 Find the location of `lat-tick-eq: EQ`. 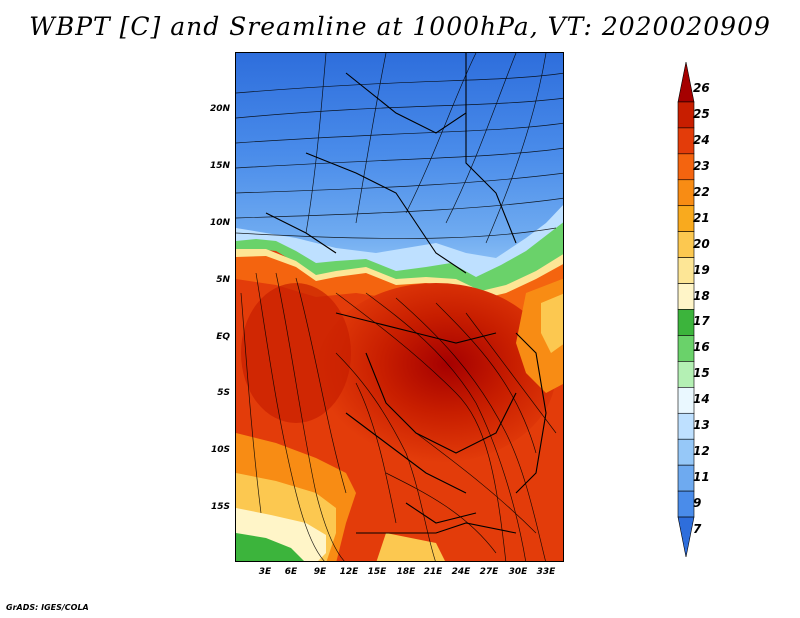

lat-tick-eq: EQ is located at coordinates (223, 337).